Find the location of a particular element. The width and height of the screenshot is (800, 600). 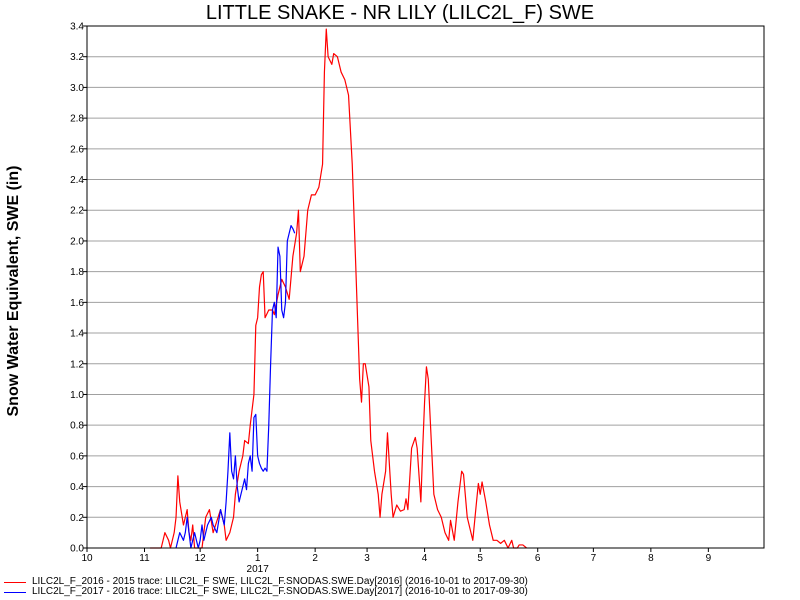

y-tick-label: 2.0 is located at coordinates (77, 241).